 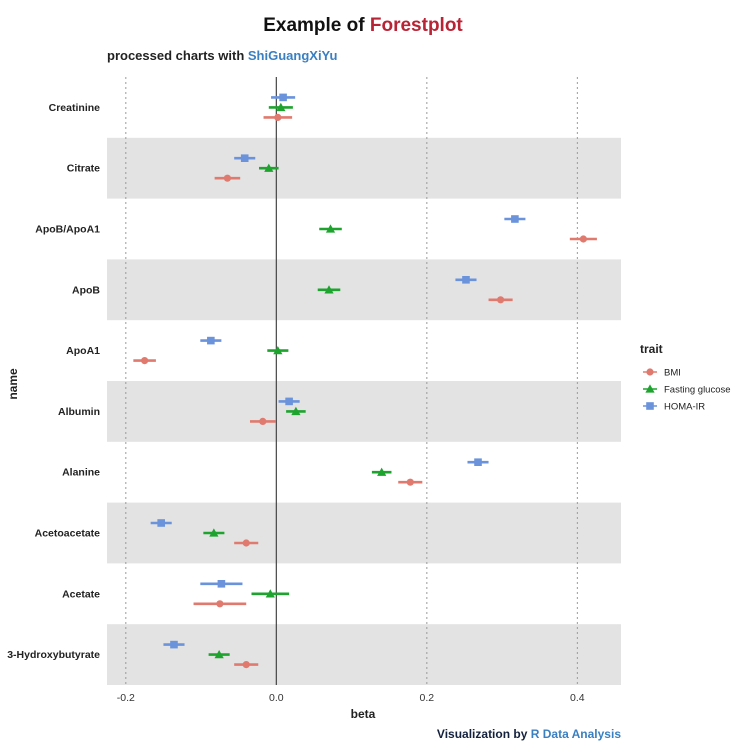 I want to click on y-tick-label: Alanine, so click(x=81, y=473).